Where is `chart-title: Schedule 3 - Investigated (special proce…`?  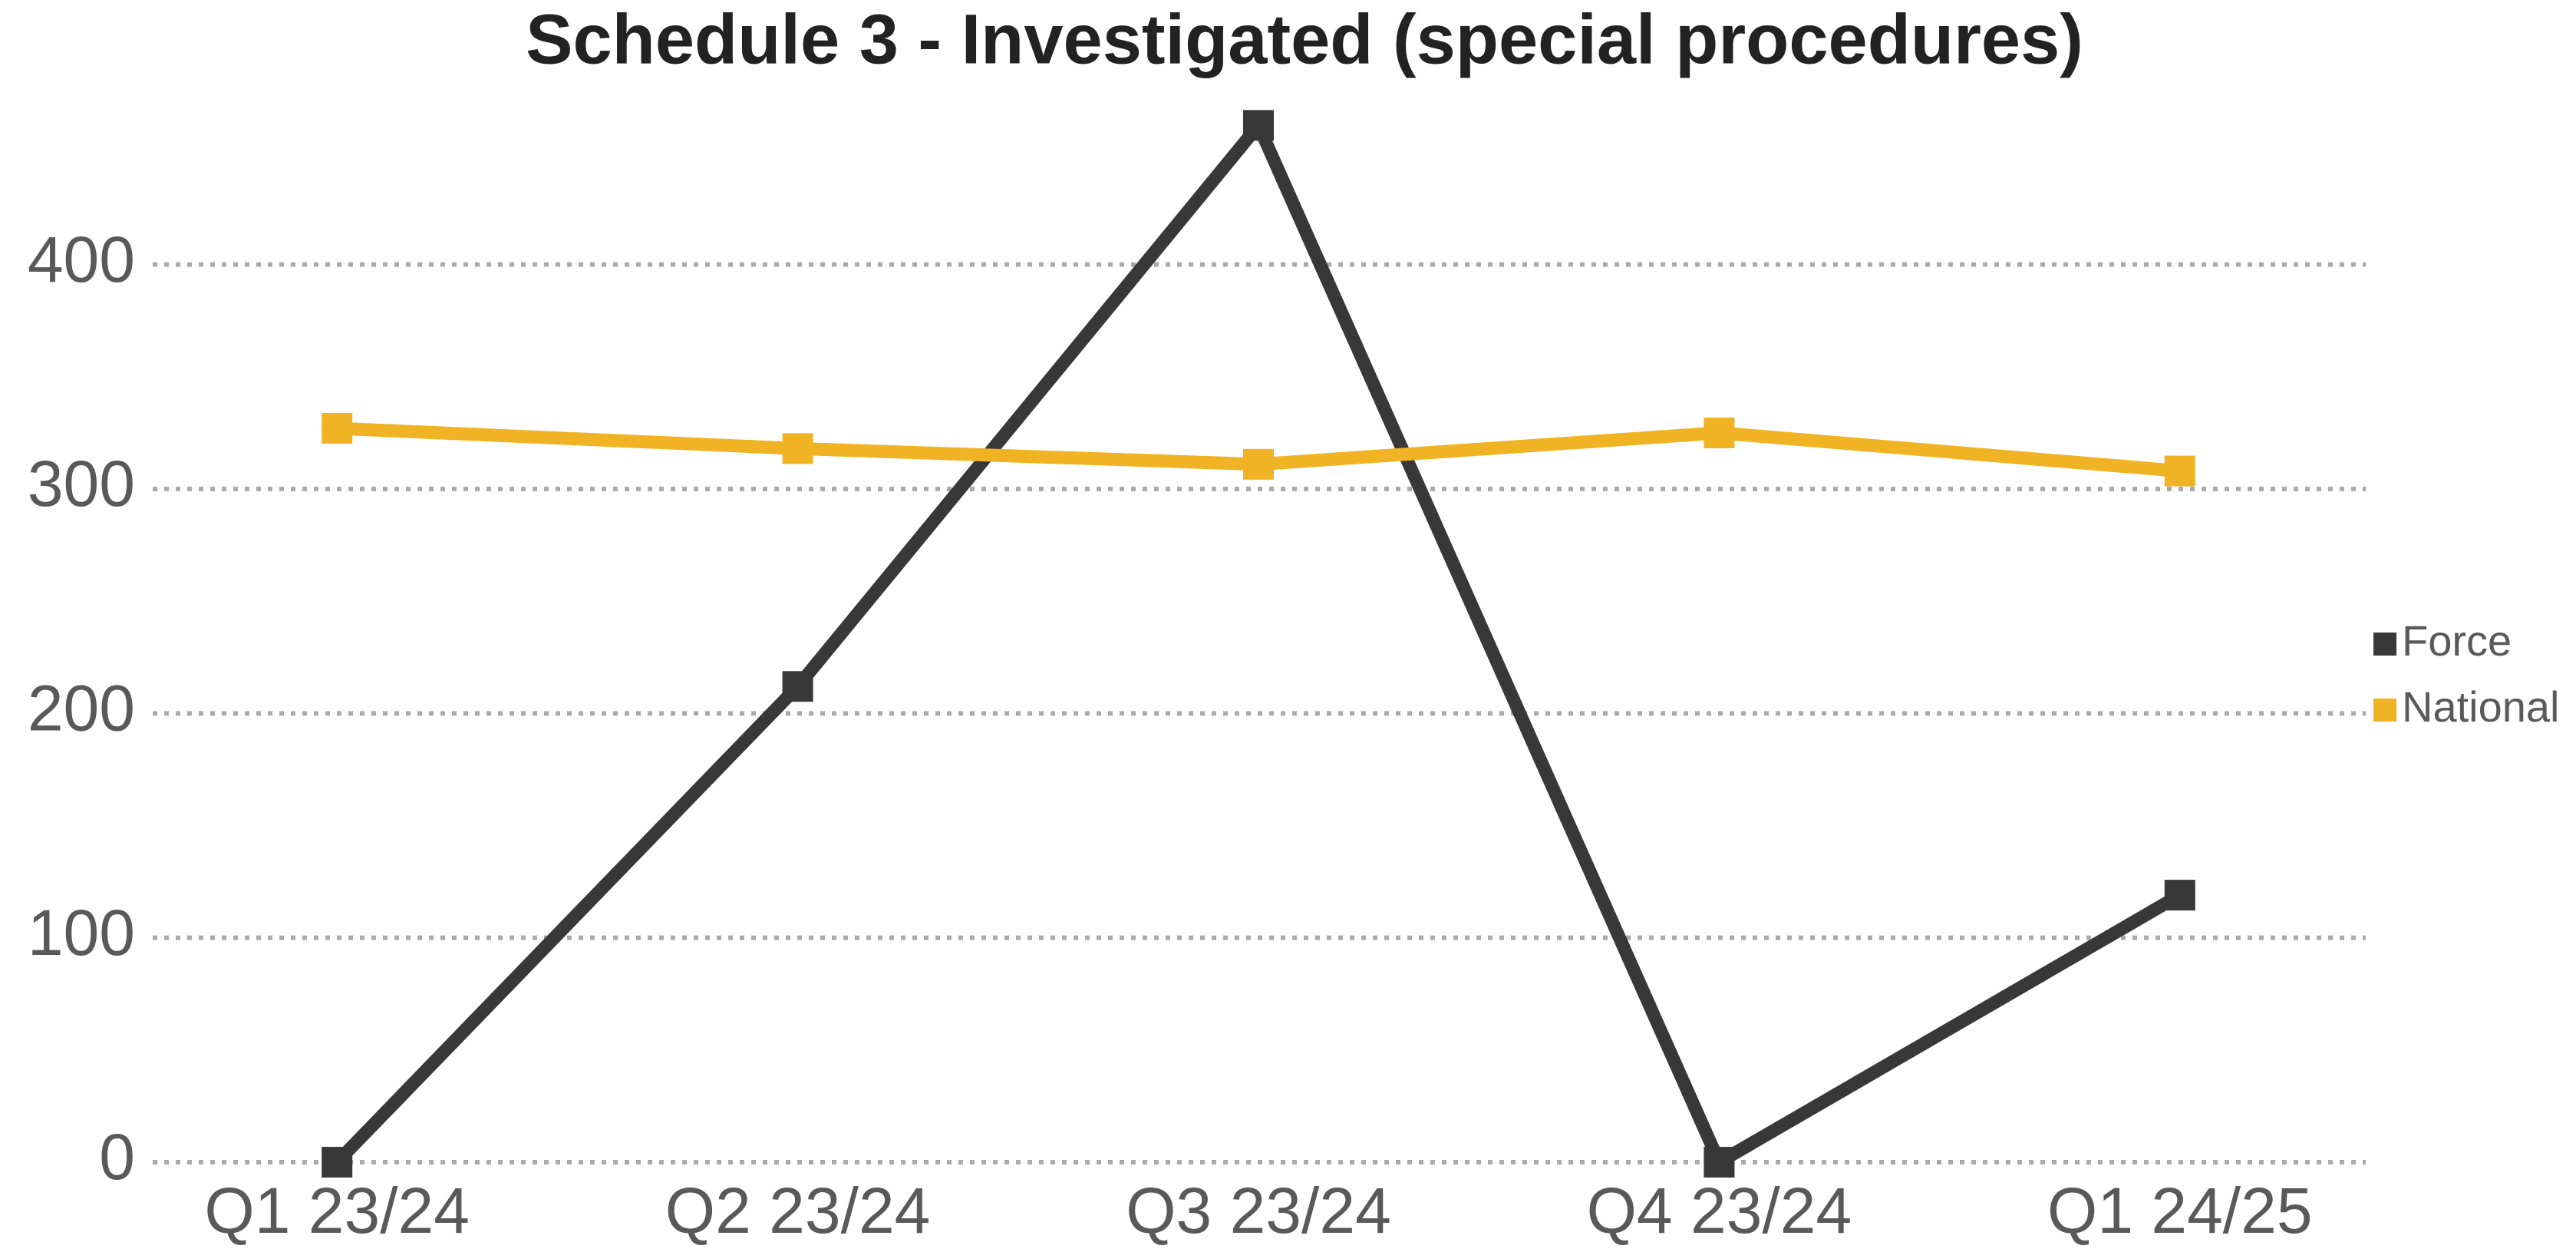
chart-title: Schedule 3 - Investigated (special proce… is located at coordinates (1304, 39).